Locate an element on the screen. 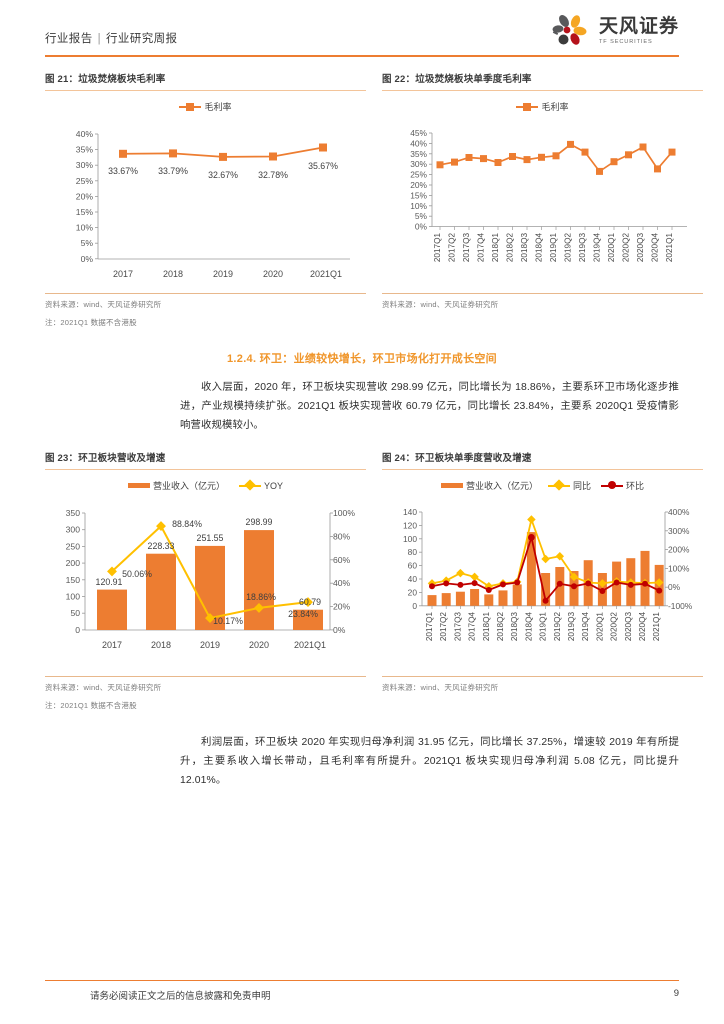  logo-text-en: TF SECURITIES is located at coordinates (625, 42).